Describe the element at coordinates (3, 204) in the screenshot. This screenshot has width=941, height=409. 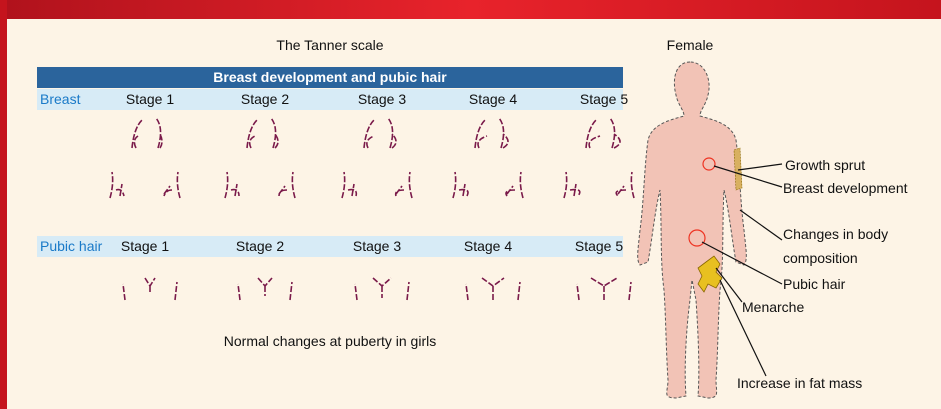
I see `left-band` at that location.